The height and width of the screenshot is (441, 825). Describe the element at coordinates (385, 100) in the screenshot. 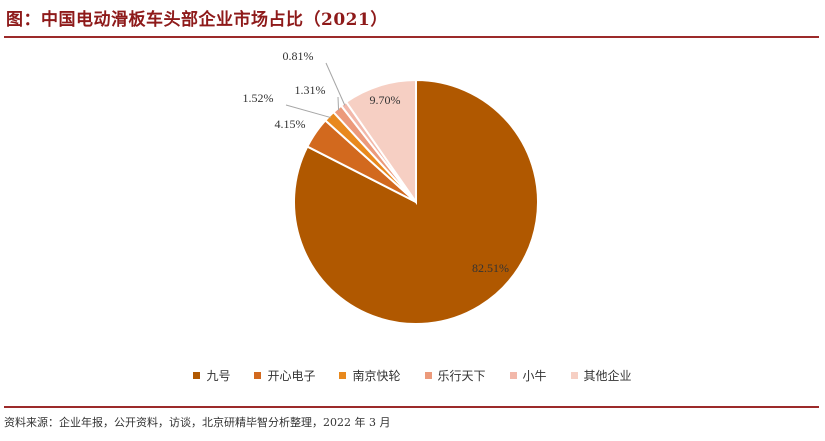

I see `data-label-6: 9.70%` at that location.